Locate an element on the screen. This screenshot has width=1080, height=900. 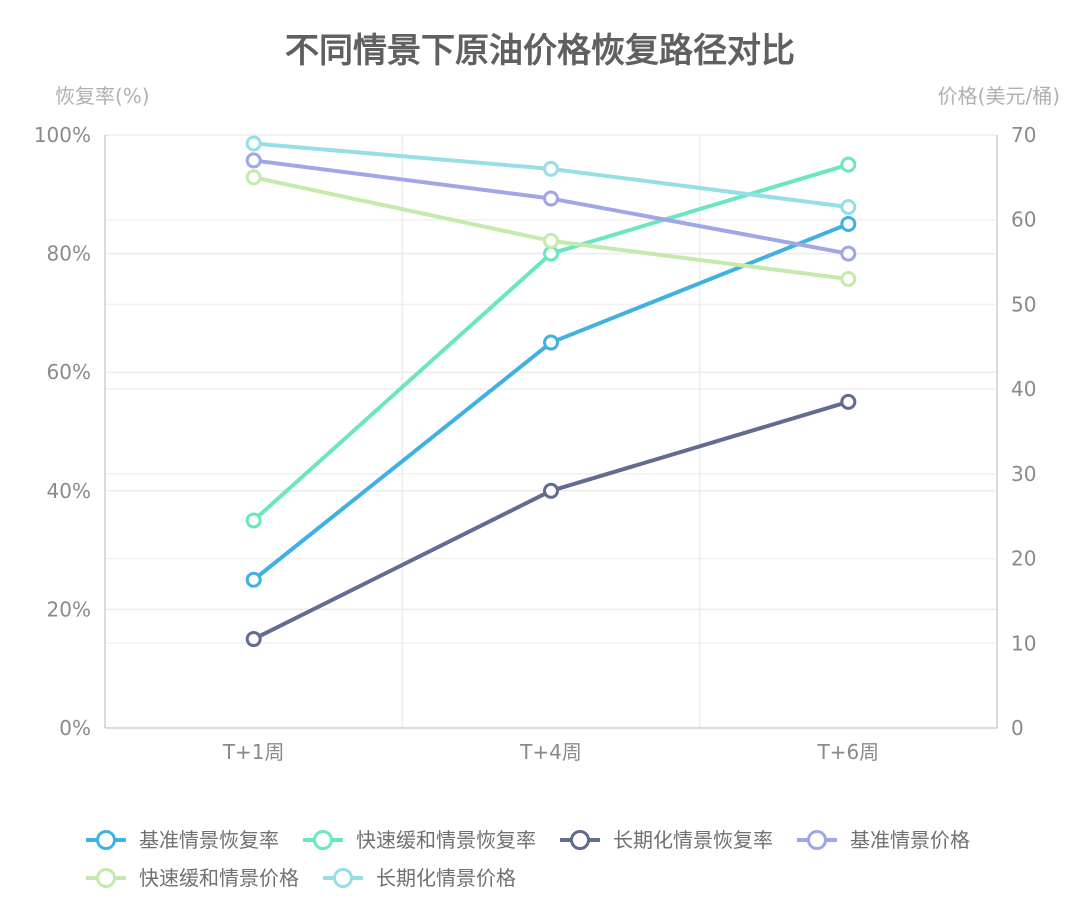
right-tick-label: 0 is located at coordinates (1017, 728).